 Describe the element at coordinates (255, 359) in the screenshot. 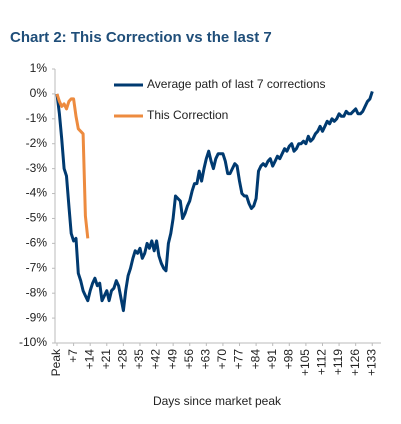

I see `x-tick-label: +84` at that location.